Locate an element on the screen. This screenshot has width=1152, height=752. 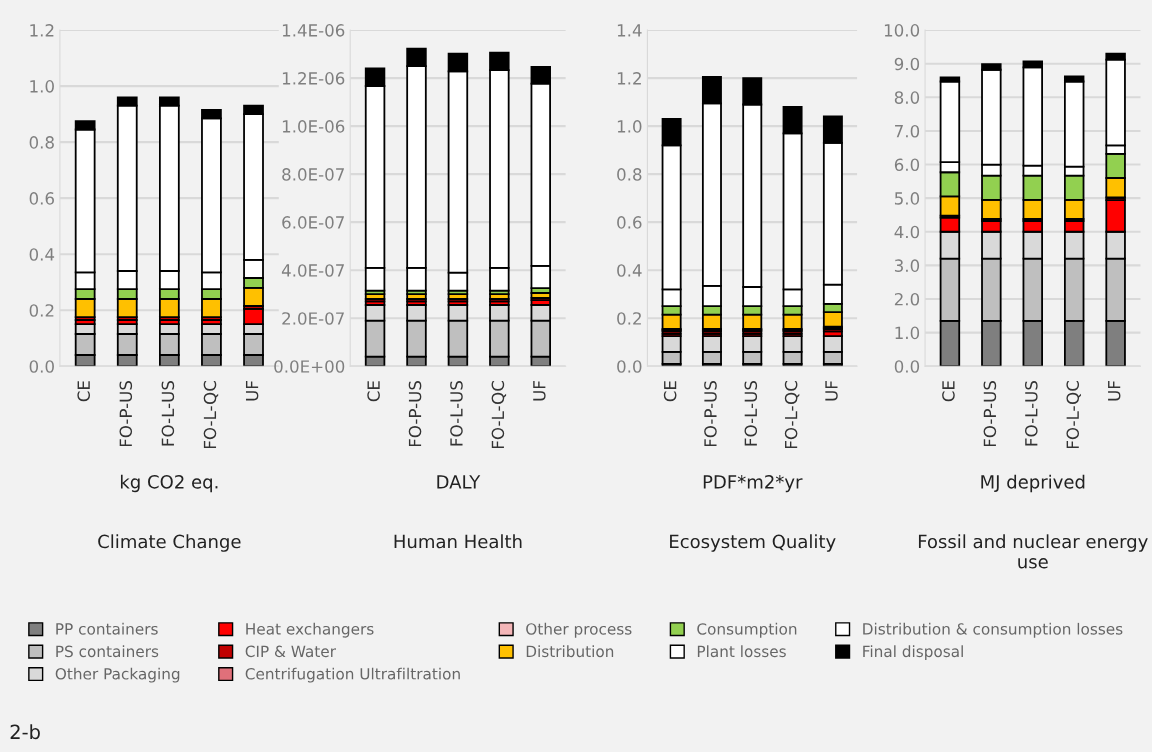
legend-label: PP containers is located at coordinates (107, 628).